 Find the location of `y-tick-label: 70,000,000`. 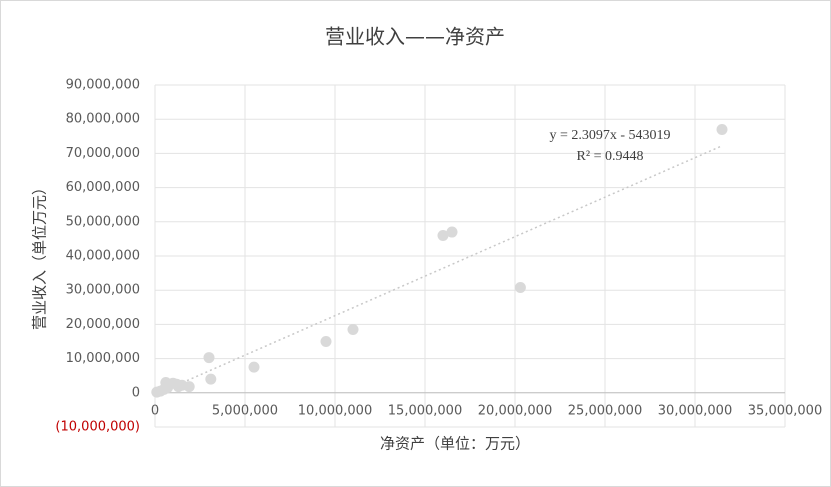

y-tick-label: 70,000,000 is located at coordinates (103, 153).